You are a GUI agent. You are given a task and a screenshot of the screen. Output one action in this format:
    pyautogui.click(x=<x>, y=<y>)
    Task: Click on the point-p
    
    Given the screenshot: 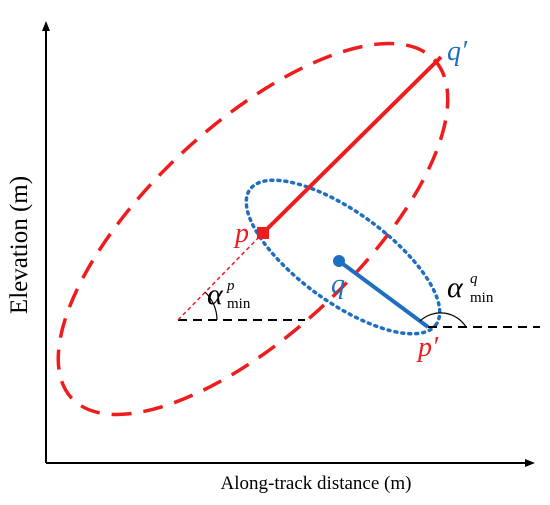 What is the action you would take?
    pyautogui.click(x=263, y=233)
    